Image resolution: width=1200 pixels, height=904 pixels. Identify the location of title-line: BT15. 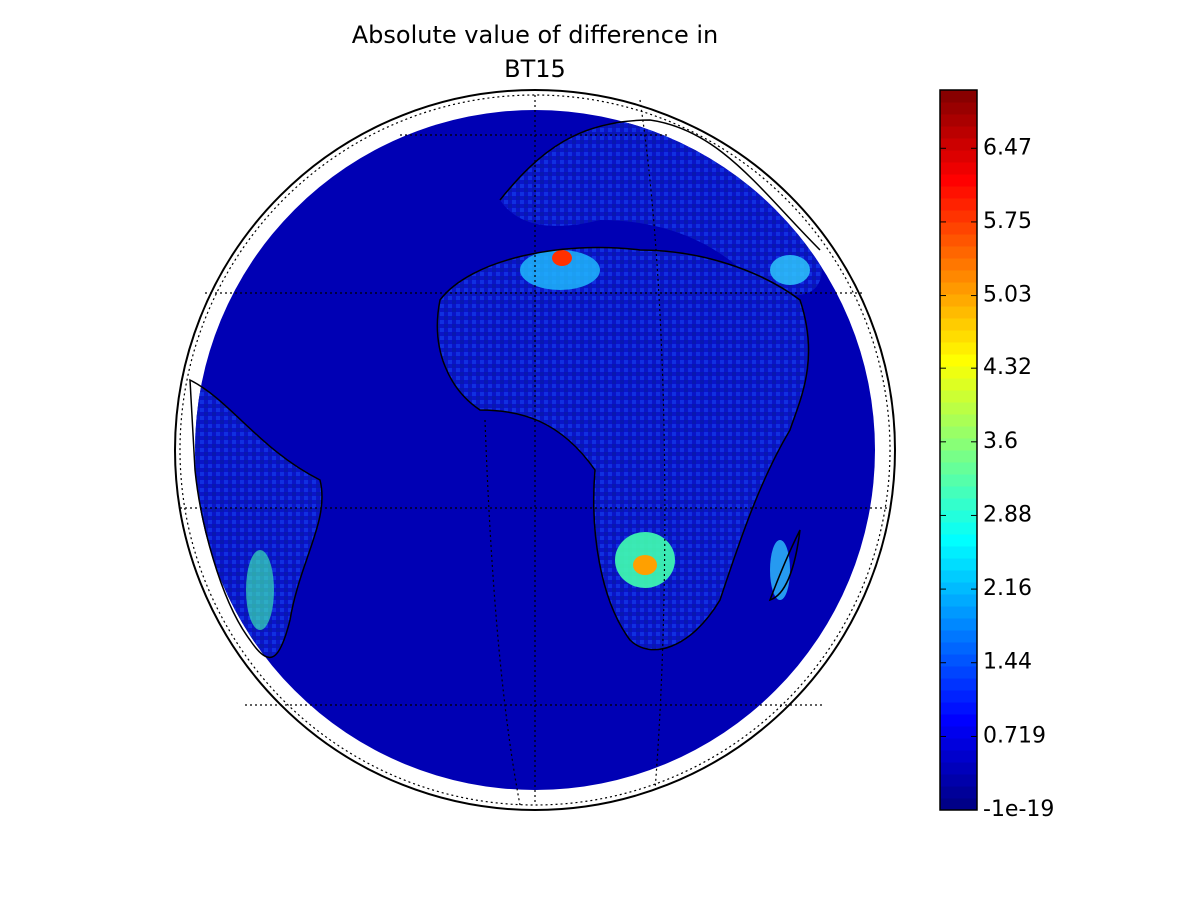
(535, 69).